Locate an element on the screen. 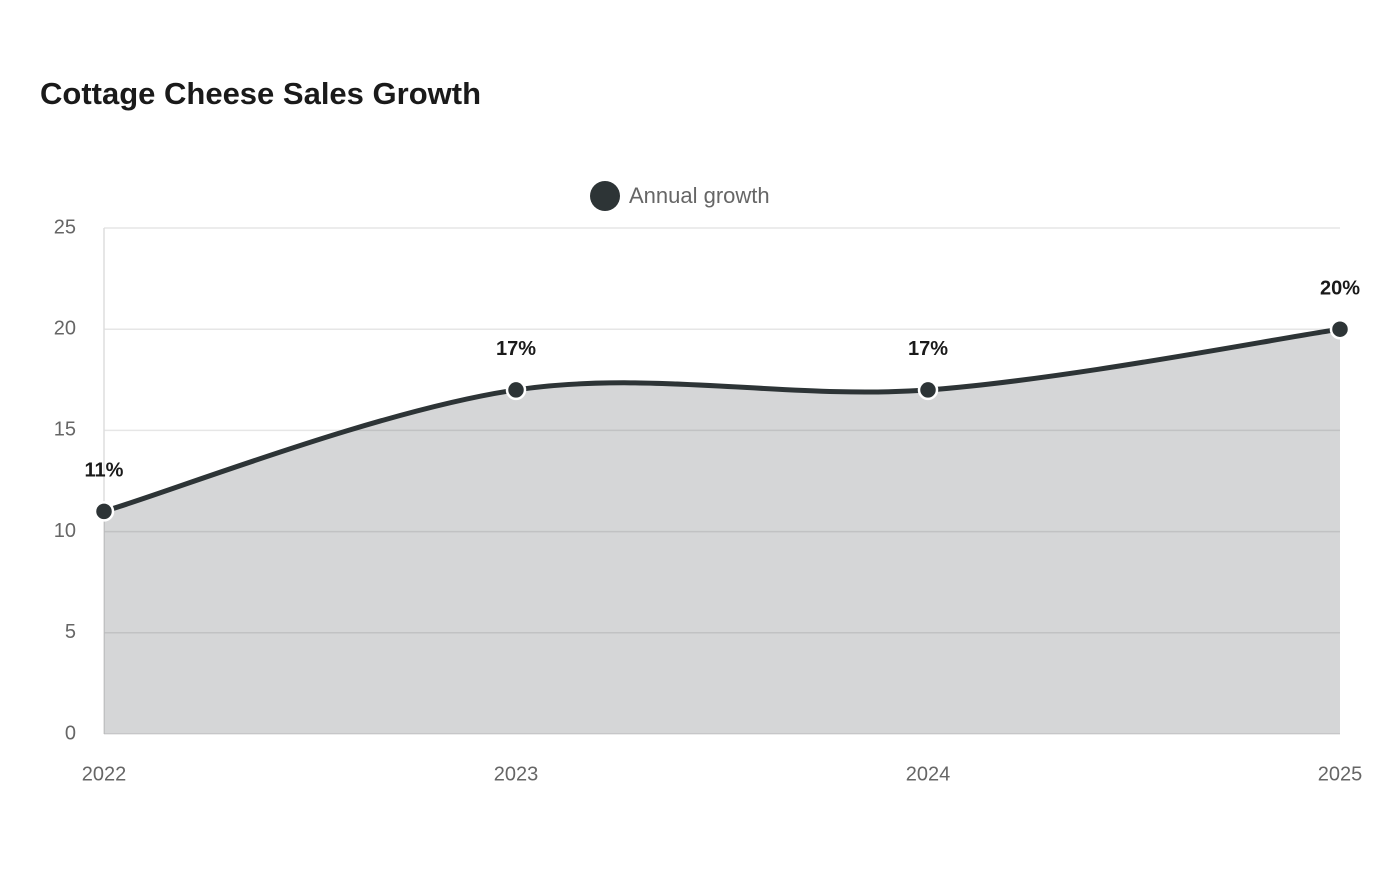  legend-marker is located at coordinates (605, 196).